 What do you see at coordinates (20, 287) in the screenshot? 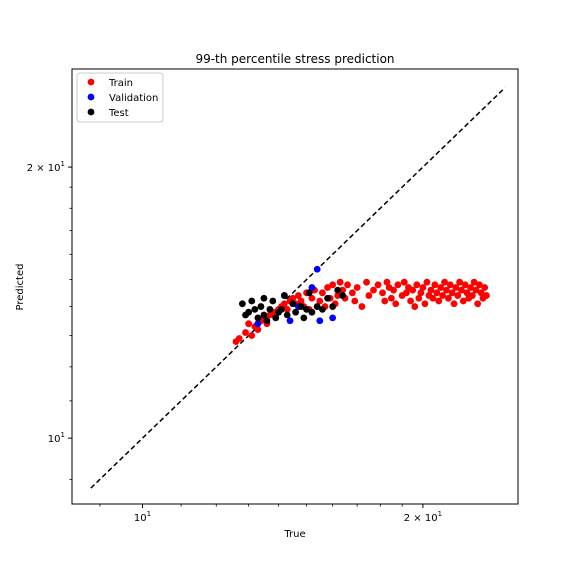
I see `y-axis-label: Predicted` at bounding box center [20, 287].